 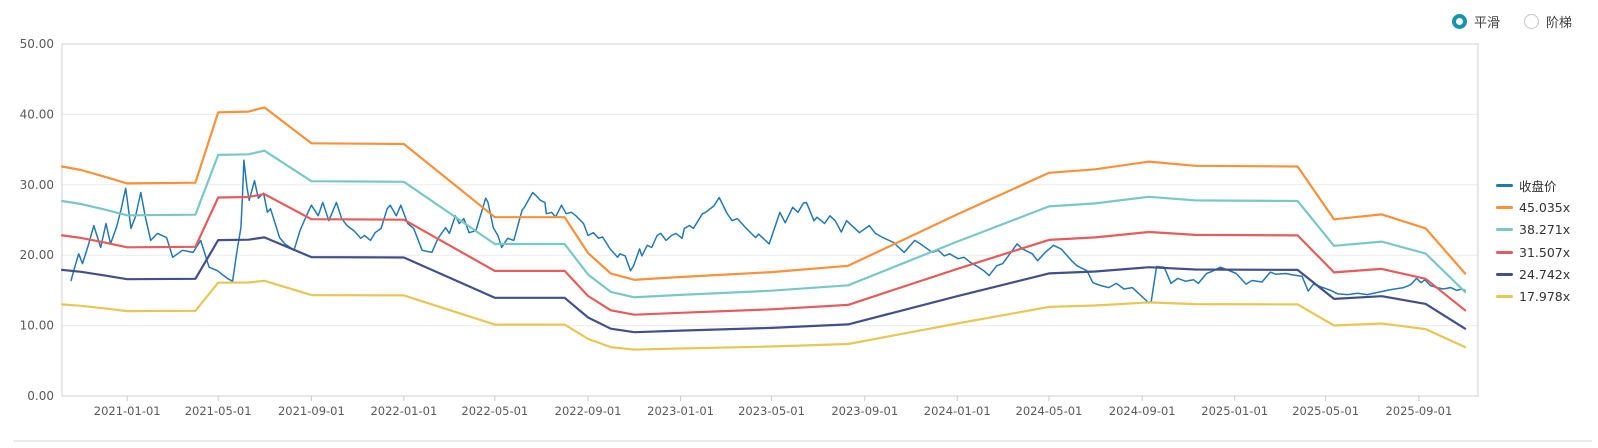 What do you see at coordinates (1545, 275) in the screenshot?
I see `legend-label-24742x: 24.742x` at bounding box center [1545, 275].